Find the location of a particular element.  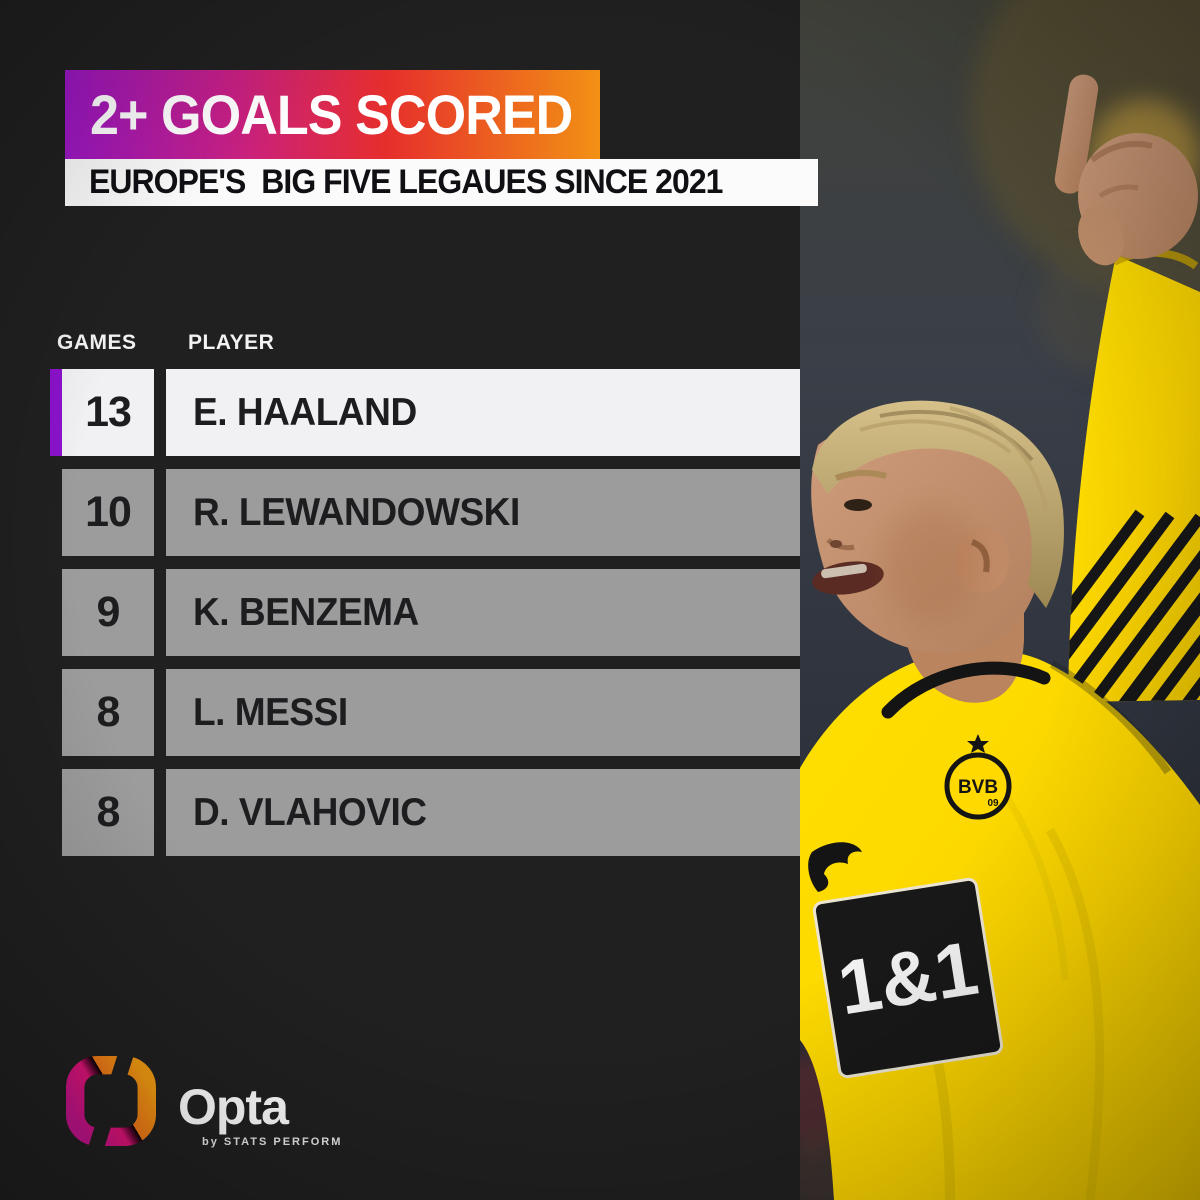

bvb-badge-number: 09 is located at coordinates (993, 803).